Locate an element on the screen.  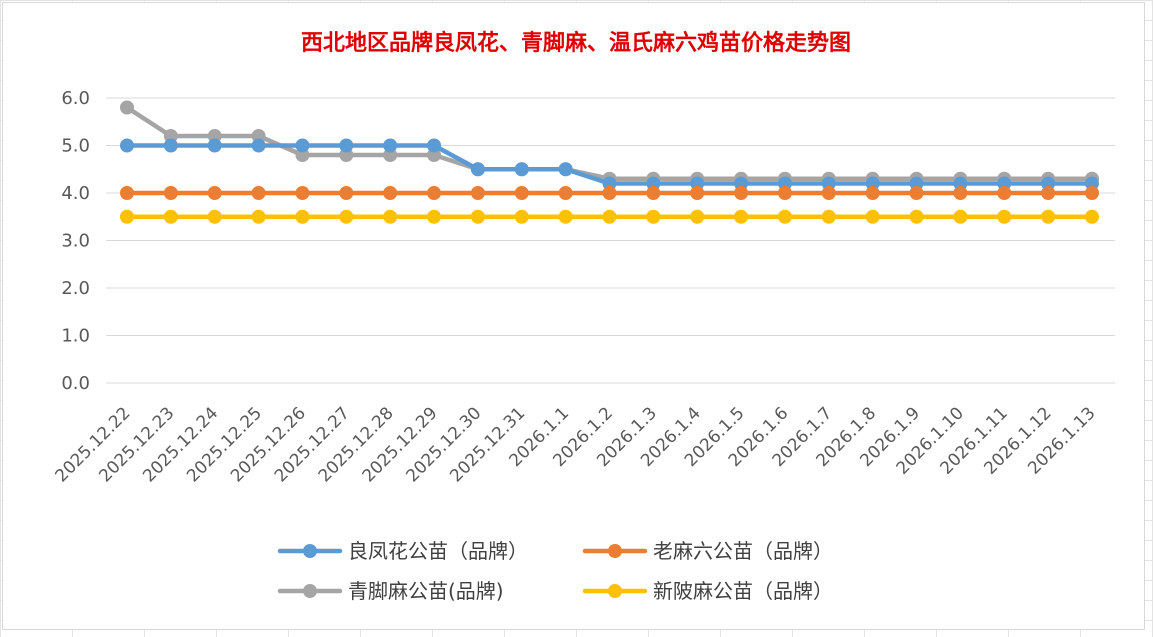
legend-label: 老麻六公苗（品牌） is located at coordinates (743, 551).